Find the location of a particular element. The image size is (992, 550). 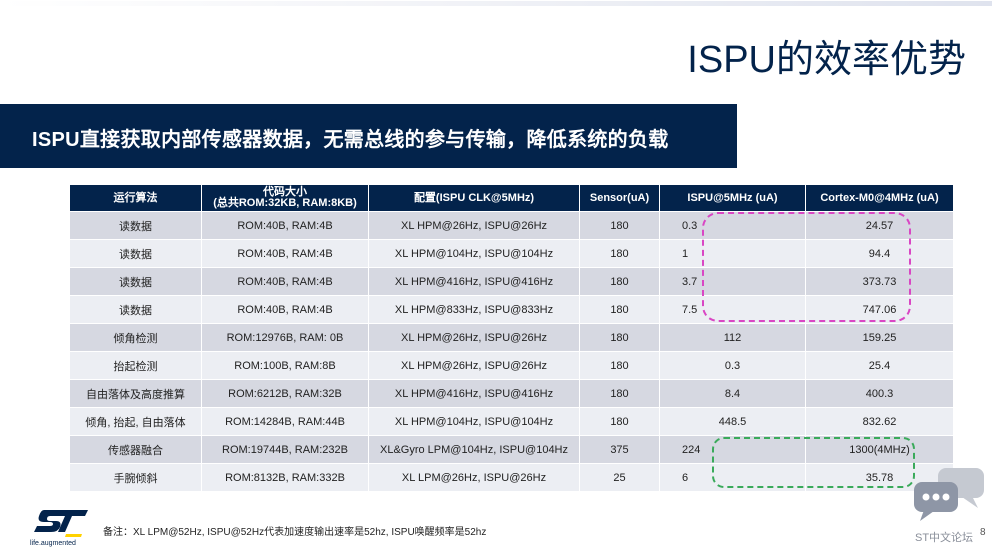

header-code-size-label: 代码大小 is located at coordinates (285, 192).